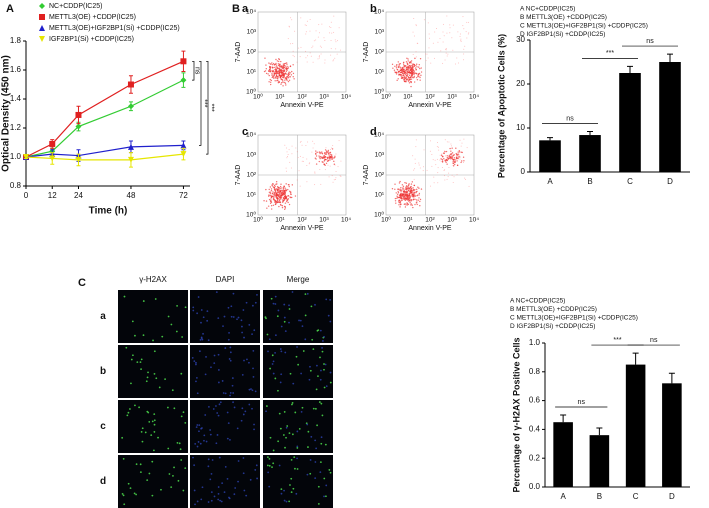 This screenshot has width=709, height=508. I want to click on x-tick-label: 0, so click(26, 195).